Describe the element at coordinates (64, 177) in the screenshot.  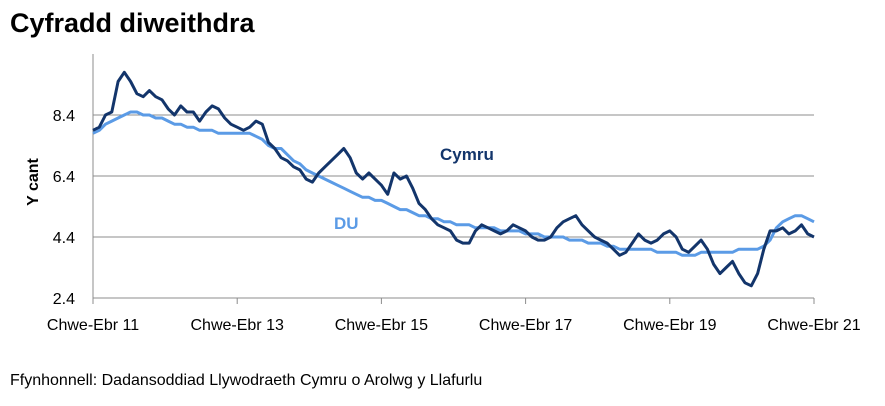
I see `y-tick-label: 6.4` at that location.